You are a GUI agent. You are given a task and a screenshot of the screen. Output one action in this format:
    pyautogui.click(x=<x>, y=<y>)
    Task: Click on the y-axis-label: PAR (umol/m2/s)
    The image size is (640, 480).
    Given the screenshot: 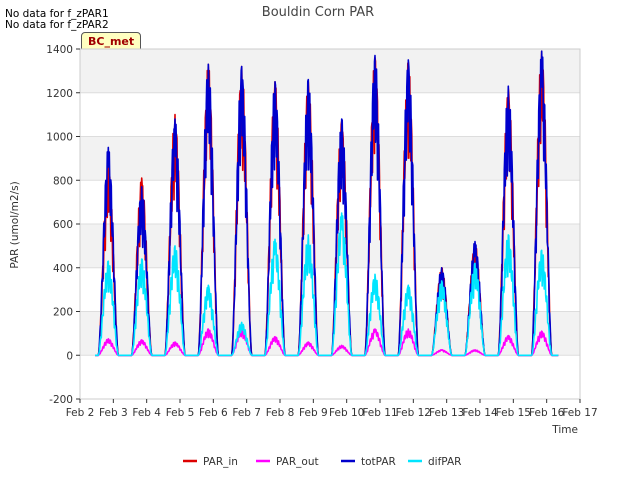 What is the action you would take?
    pyautogui.click(x=15, y=224)
    